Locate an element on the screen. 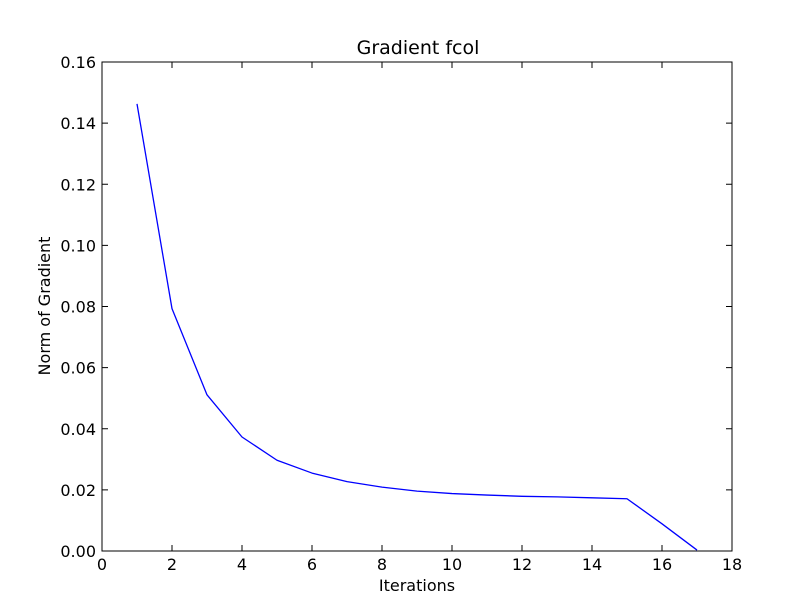  y-tick-label: 0.02 is located at coordinates (78, 490).